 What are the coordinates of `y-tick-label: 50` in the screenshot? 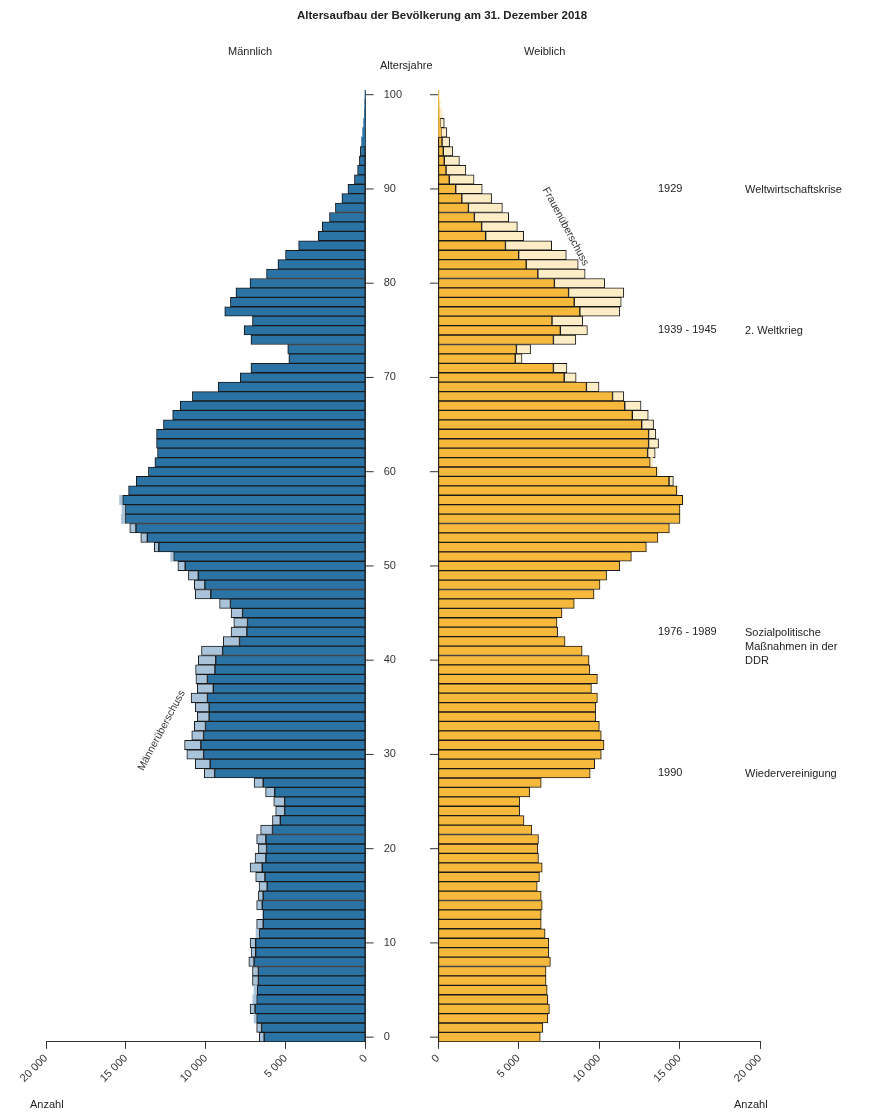 It's located at (389, 564).